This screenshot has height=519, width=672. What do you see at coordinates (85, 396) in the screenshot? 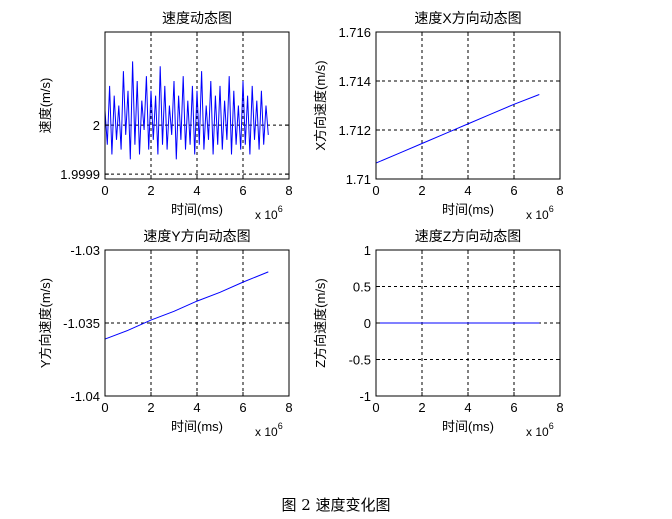
I see `y-tick-label: -1.04` at bounding box center [85, 396].